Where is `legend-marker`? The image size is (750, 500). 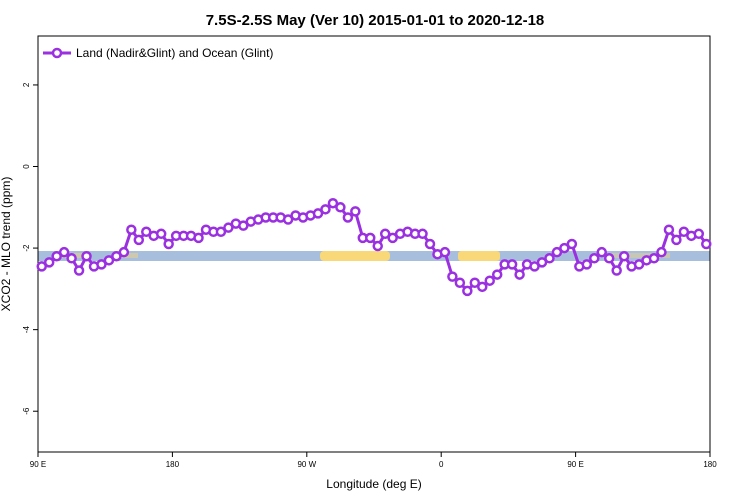 legend-marker is located at coordinates (57, 53).